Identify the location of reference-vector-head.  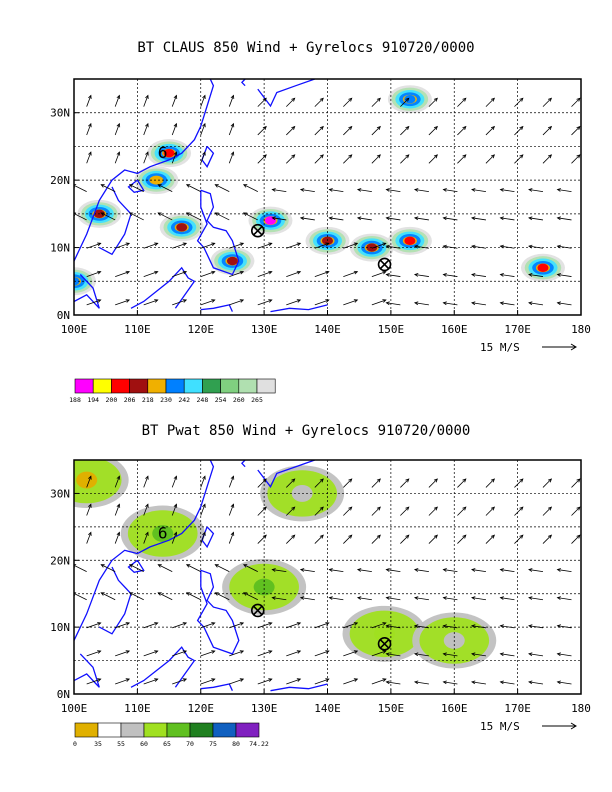
(573, 347).